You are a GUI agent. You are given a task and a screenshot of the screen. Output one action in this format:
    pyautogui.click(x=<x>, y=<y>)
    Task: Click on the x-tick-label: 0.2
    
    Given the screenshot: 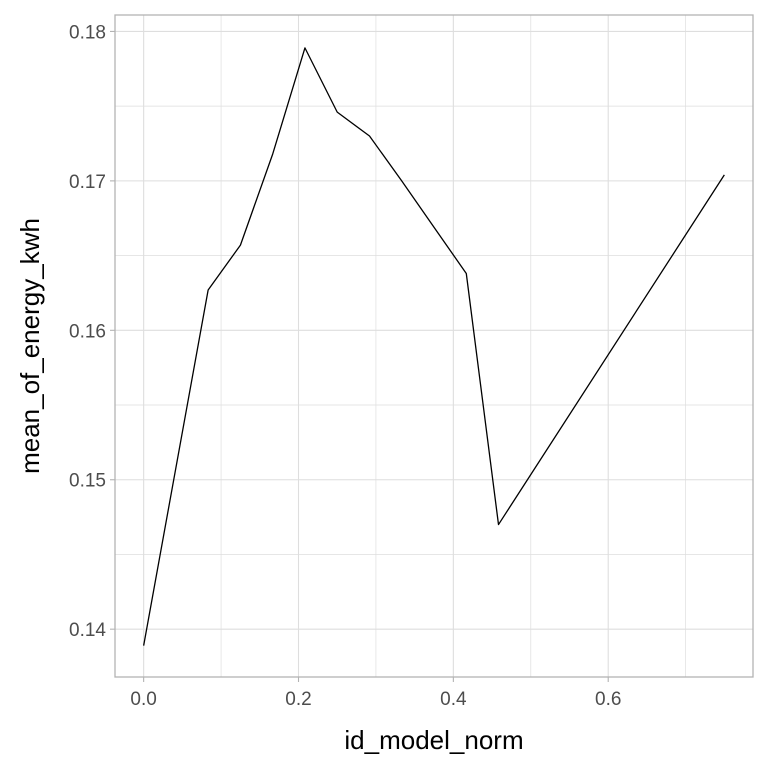 What is the action you would take?
    pyautogui.click(x=298, y=699)
    